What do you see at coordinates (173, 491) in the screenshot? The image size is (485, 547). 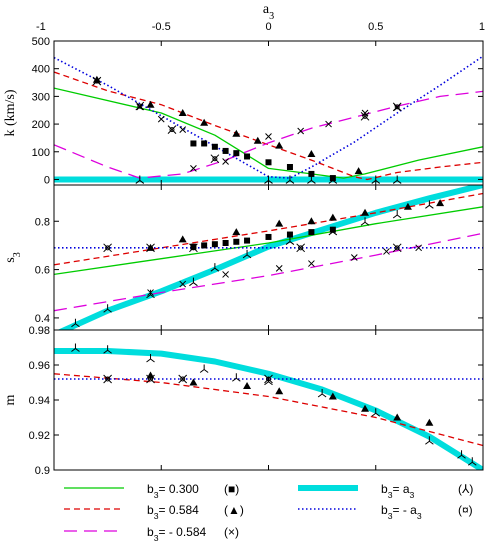 I see `legend-label-s1: b3= 0.300` at bounding box center [173, 491].